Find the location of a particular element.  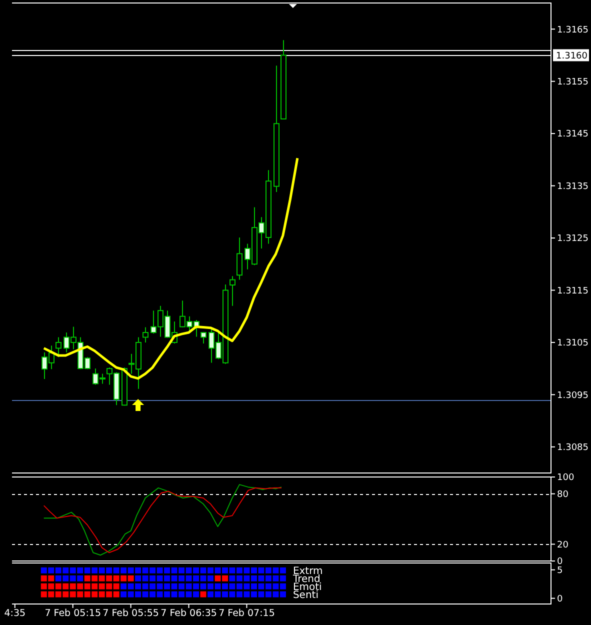

y-tick-label: 1.3145 is located at coordinates (572, 135).